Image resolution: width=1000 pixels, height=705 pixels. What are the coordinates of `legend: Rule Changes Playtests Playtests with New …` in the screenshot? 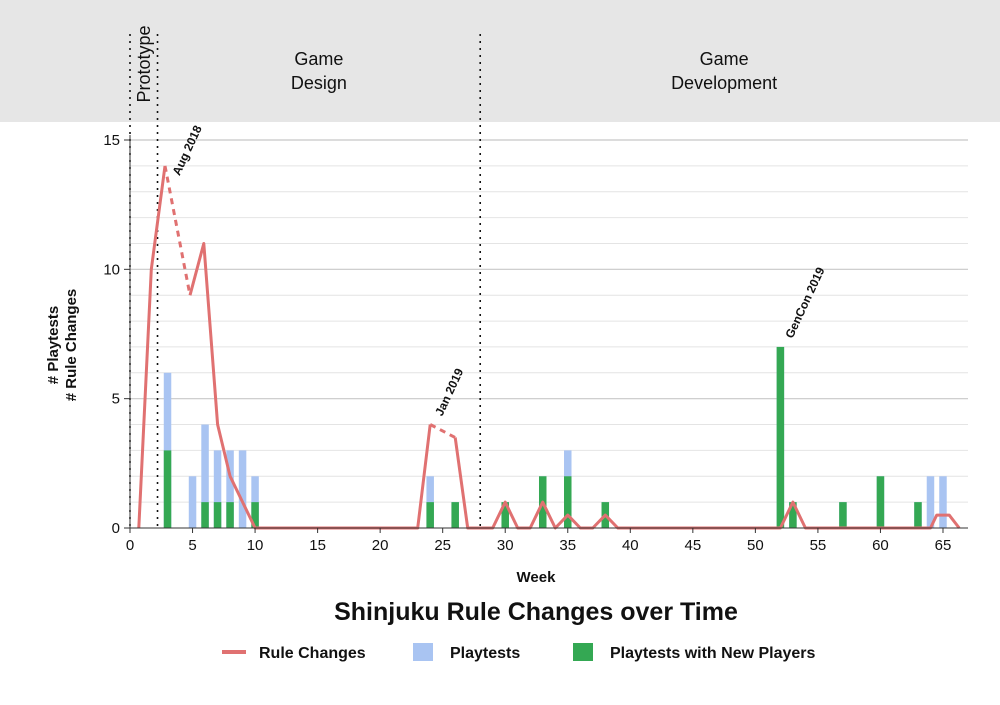 It's located at (519, 652).